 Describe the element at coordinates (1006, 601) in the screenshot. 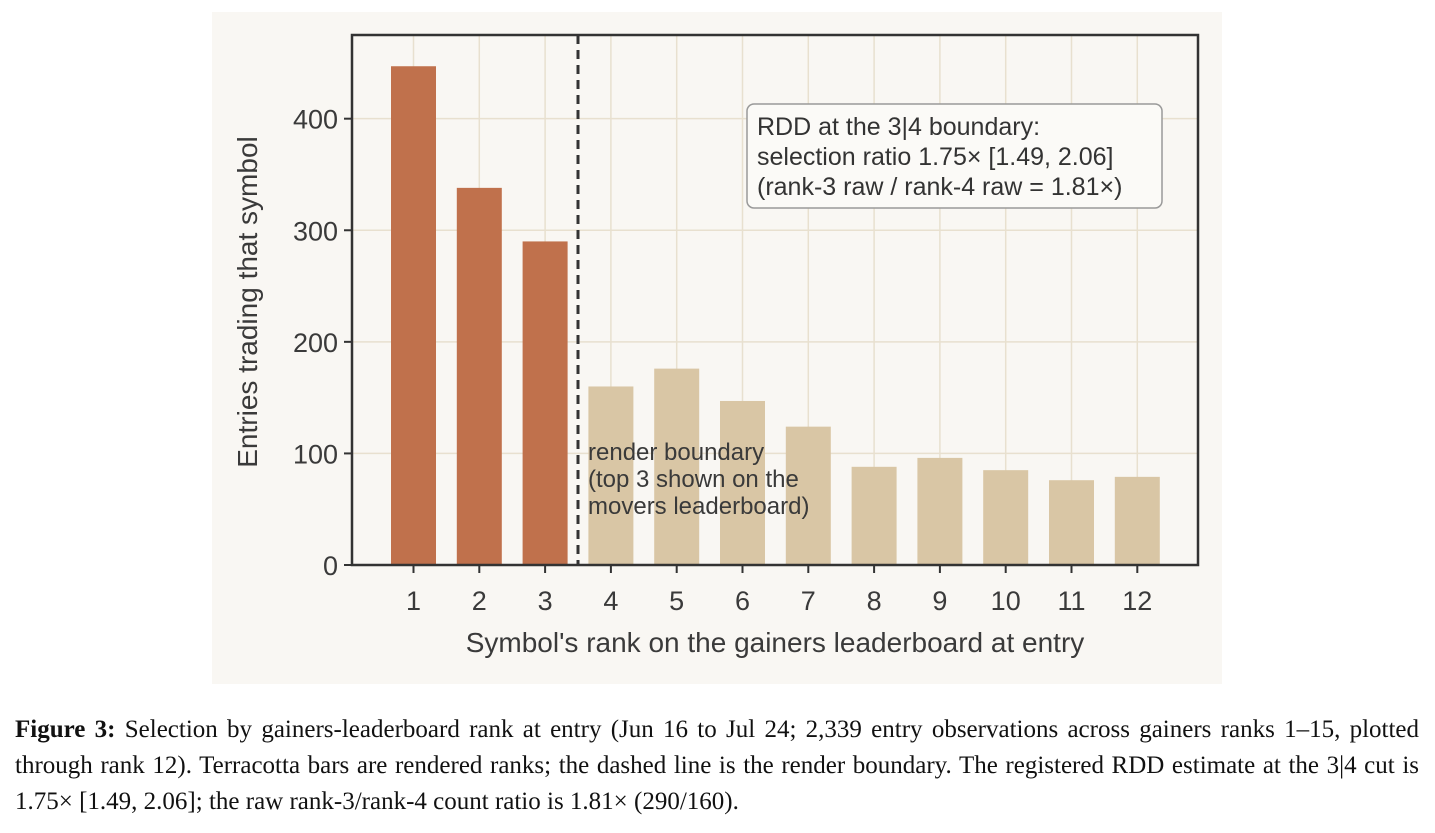

I see `x-tick-label: 10` at that location.